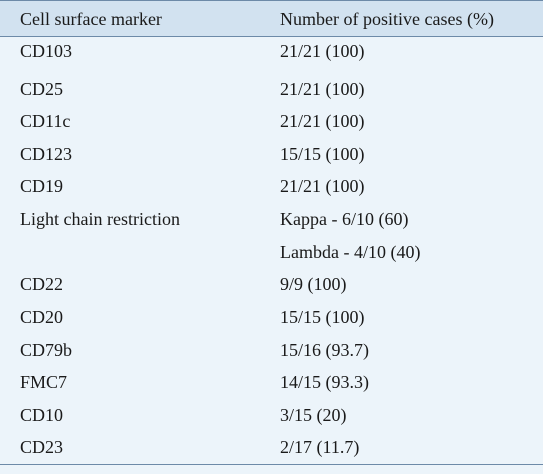 The width and height of the screenshot is (543, 474). I want to click on row-marker-cell: CD123, so click(46, 154).